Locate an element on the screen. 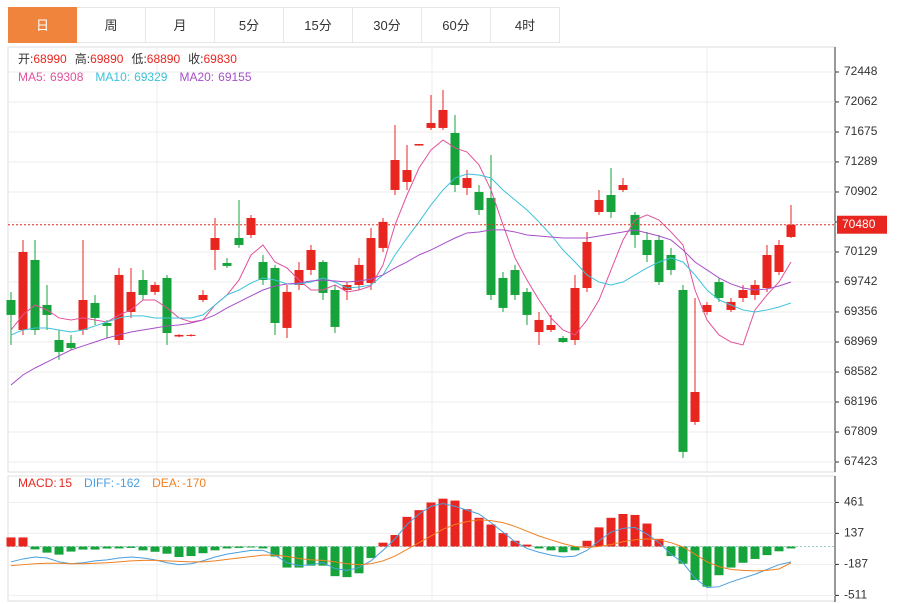 This screenshot has height=604, width=913. y-tick-label: 71289 is located at coordinates (861, 161).